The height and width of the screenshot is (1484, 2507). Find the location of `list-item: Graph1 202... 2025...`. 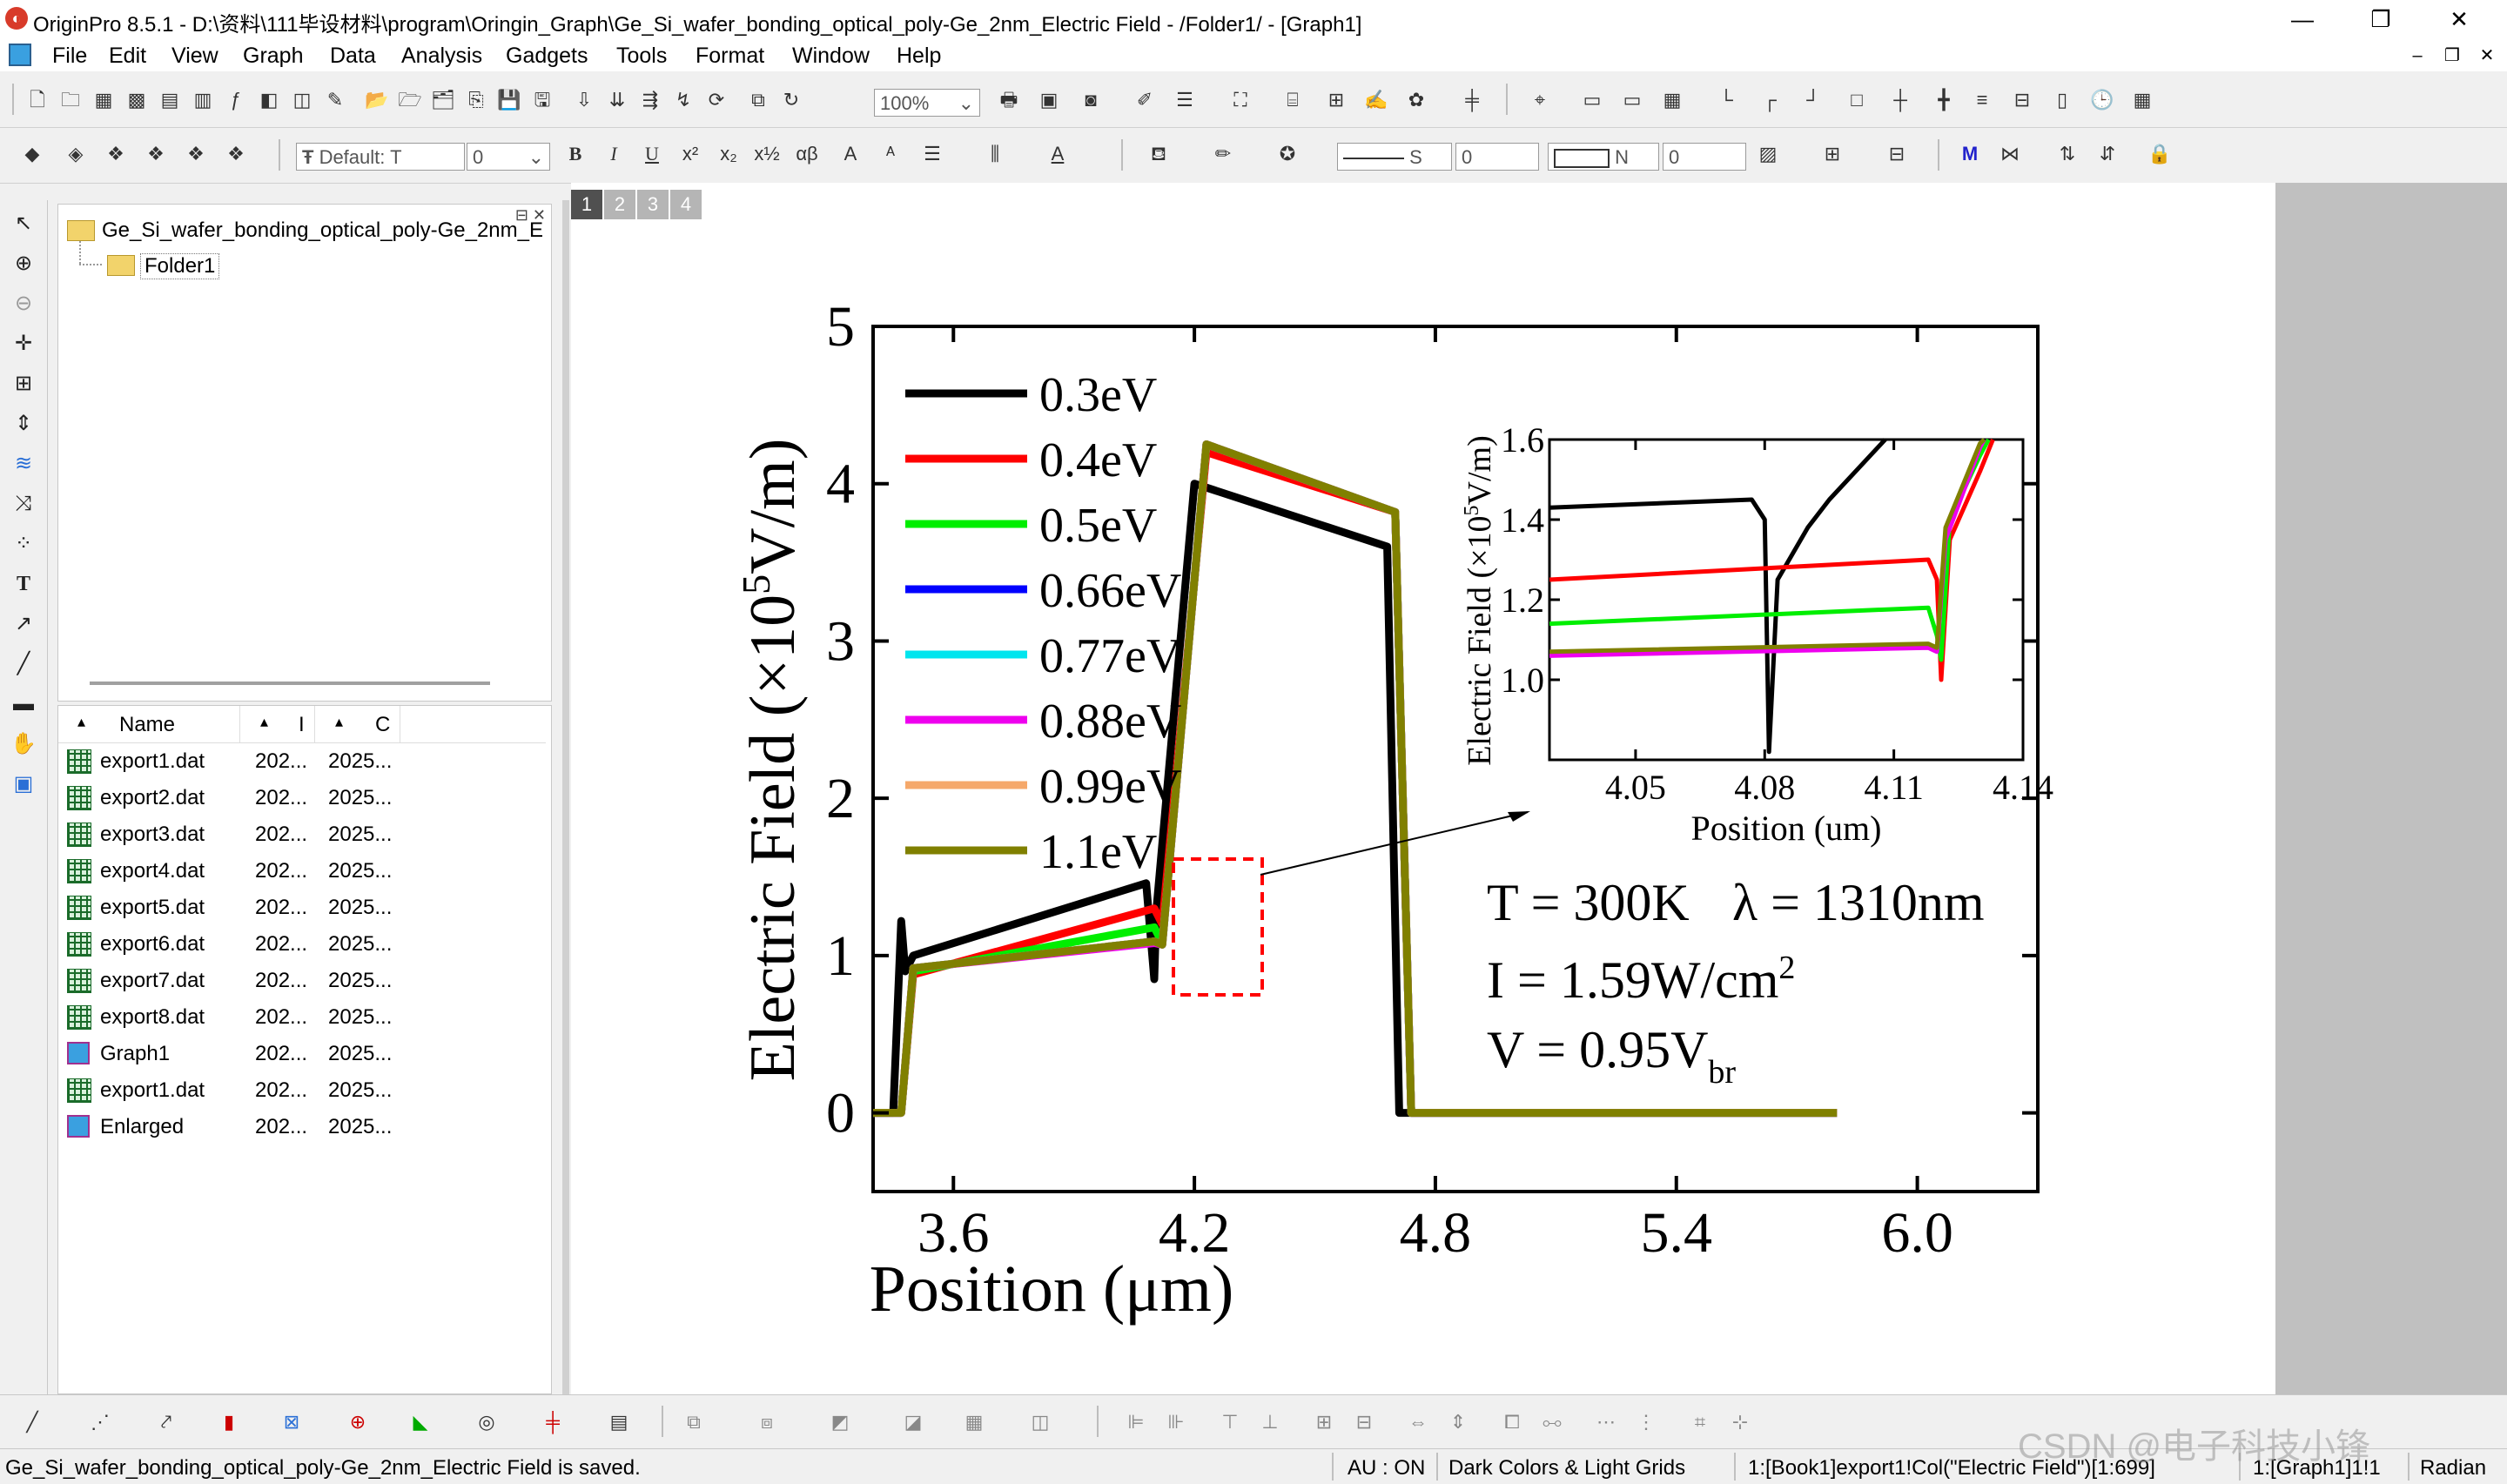

list-item: Graph1 202... 2025... is located at coordinates (302, 1053).